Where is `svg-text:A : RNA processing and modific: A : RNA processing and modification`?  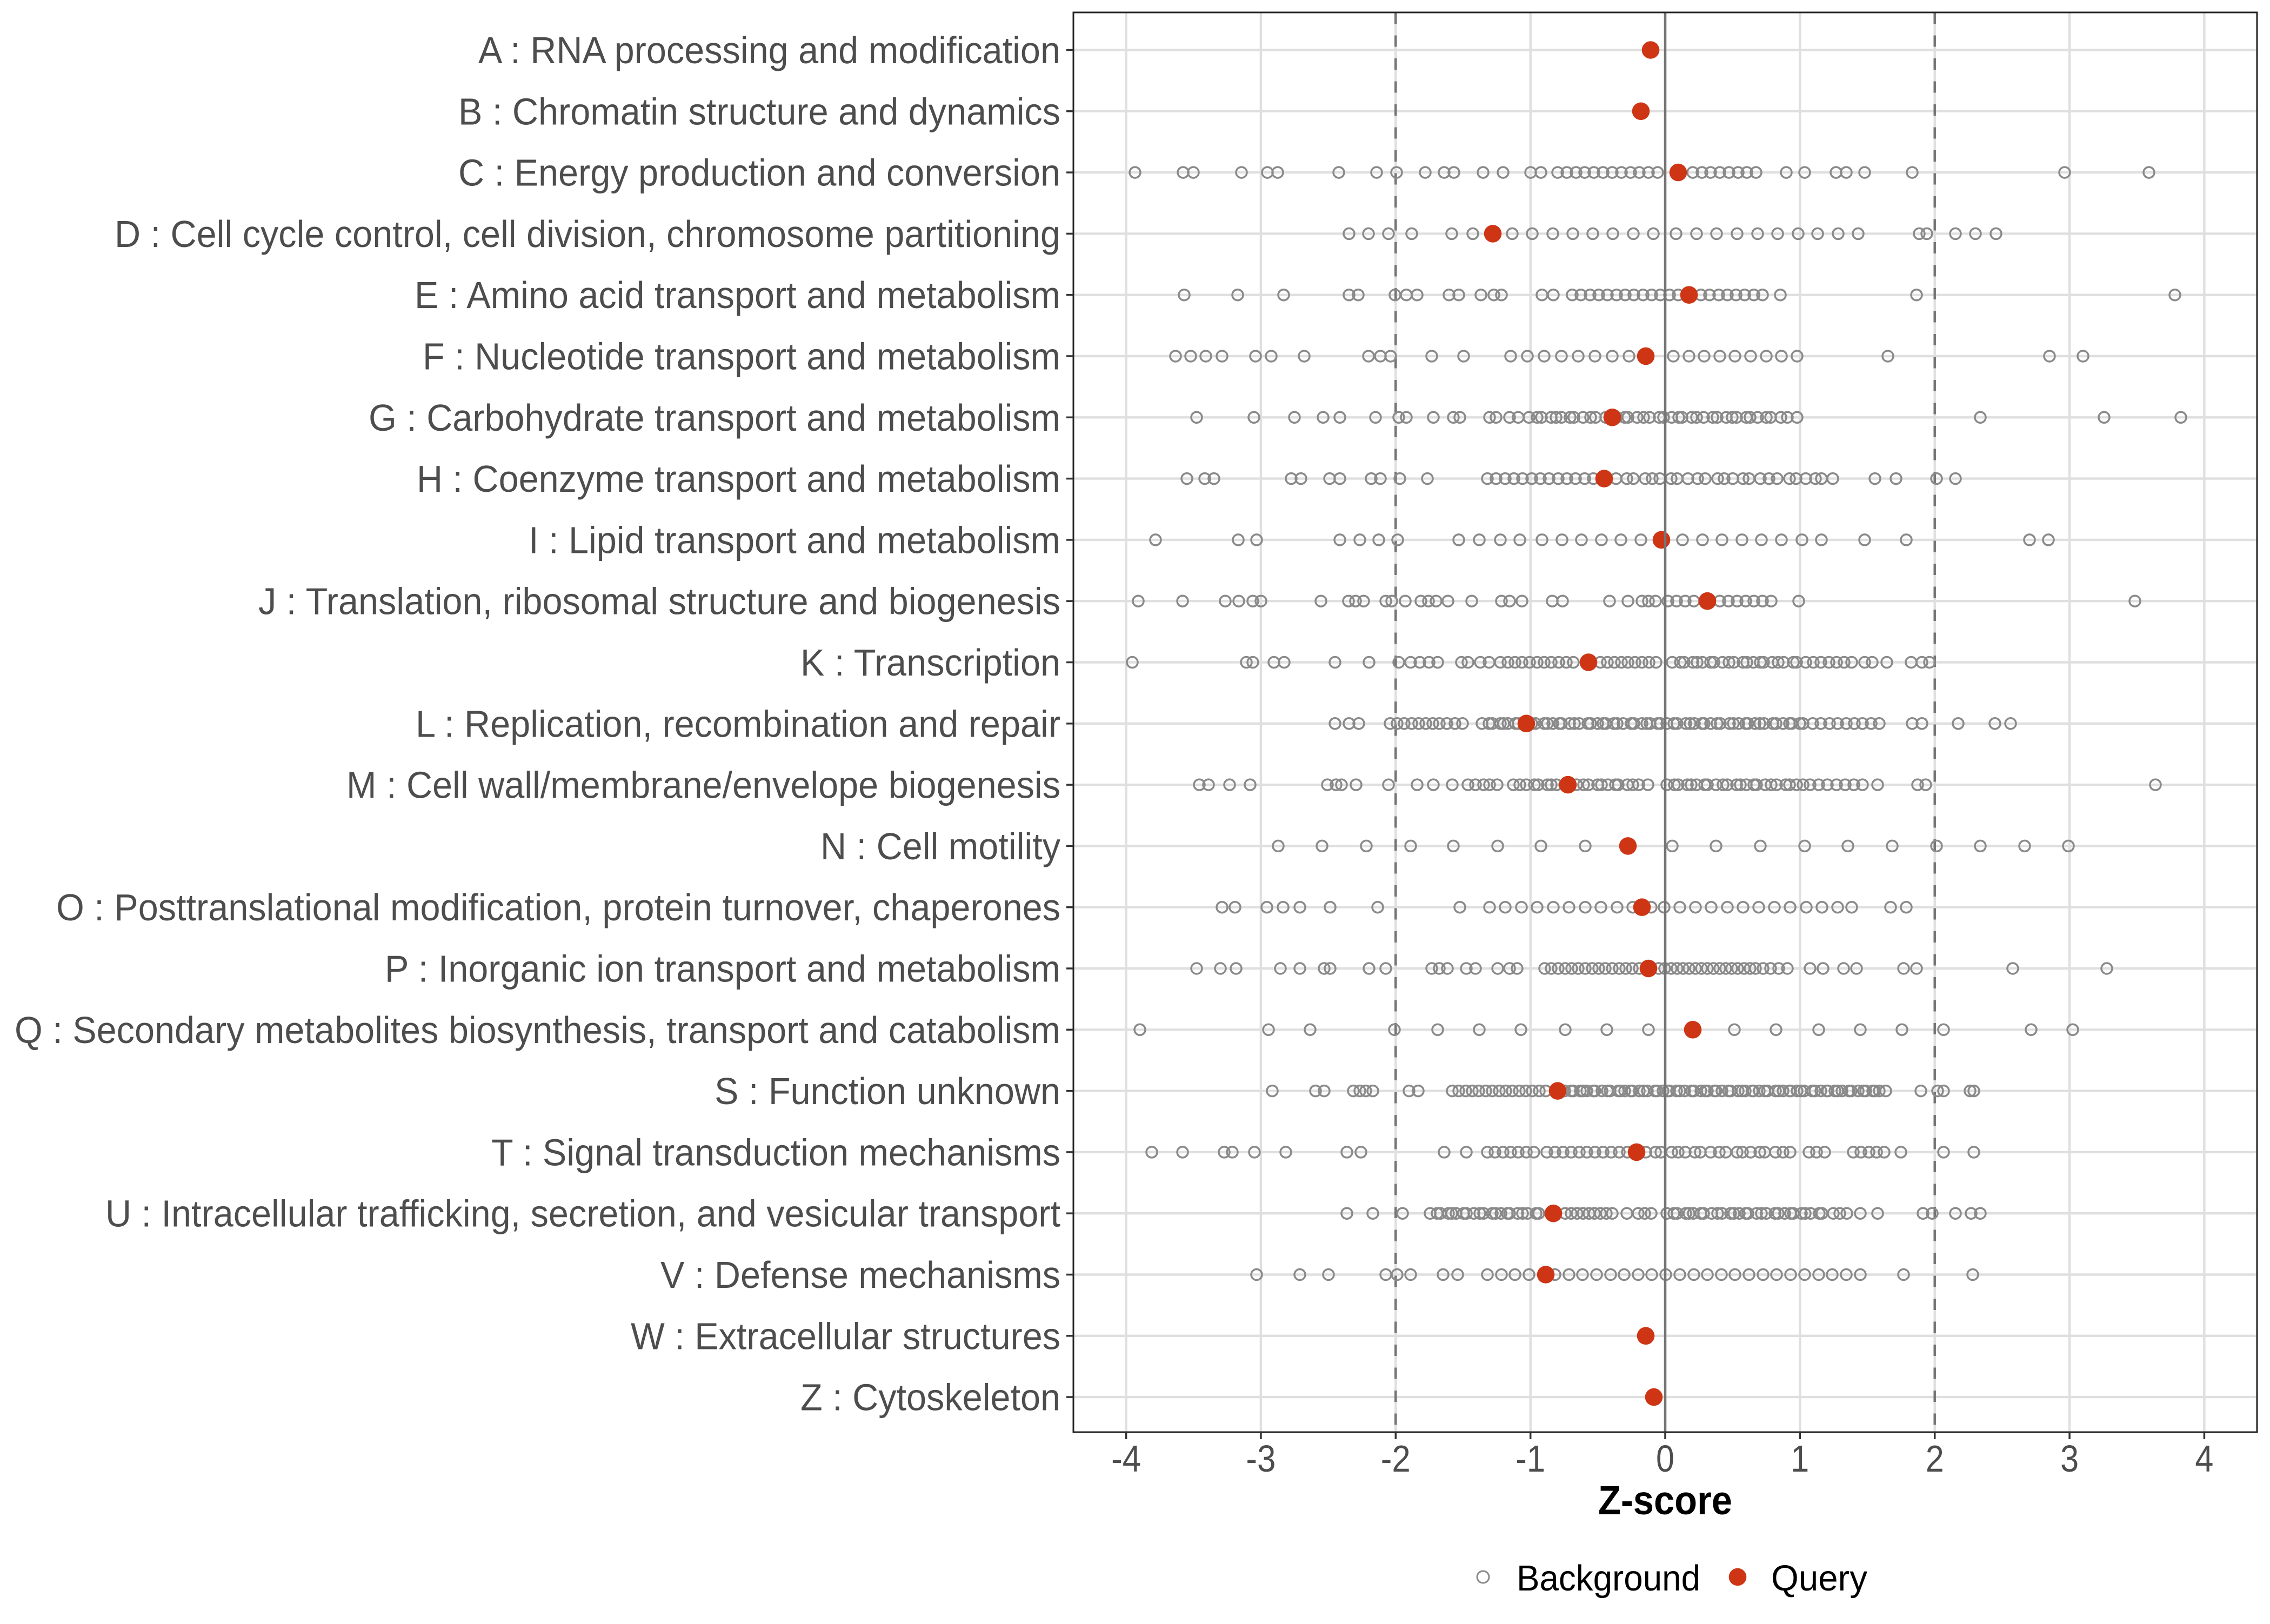
svg-text:A : RNA processing and modific: A : RNA processing and modification is located at coordinates (769, 50).